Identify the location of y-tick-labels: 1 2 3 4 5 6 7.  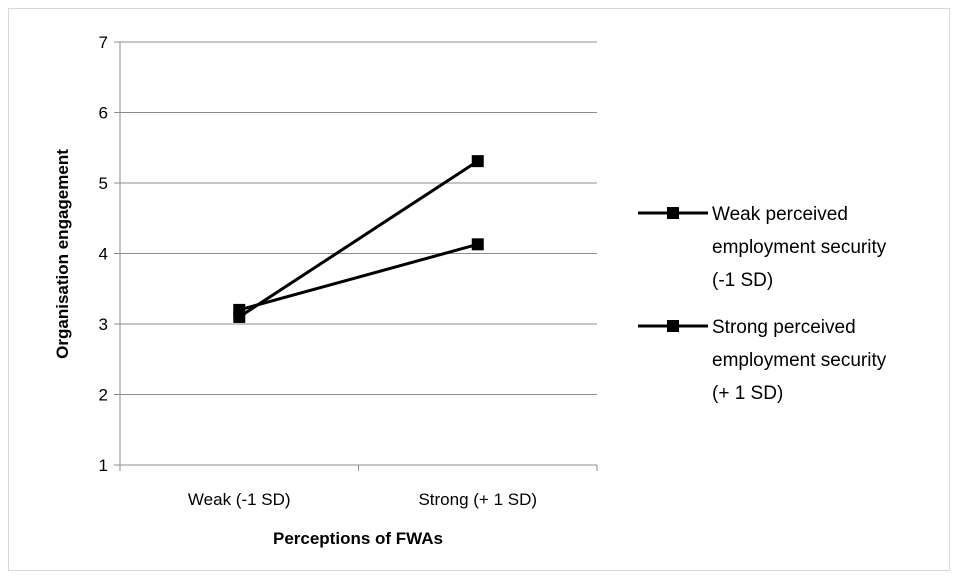
(103, 254).